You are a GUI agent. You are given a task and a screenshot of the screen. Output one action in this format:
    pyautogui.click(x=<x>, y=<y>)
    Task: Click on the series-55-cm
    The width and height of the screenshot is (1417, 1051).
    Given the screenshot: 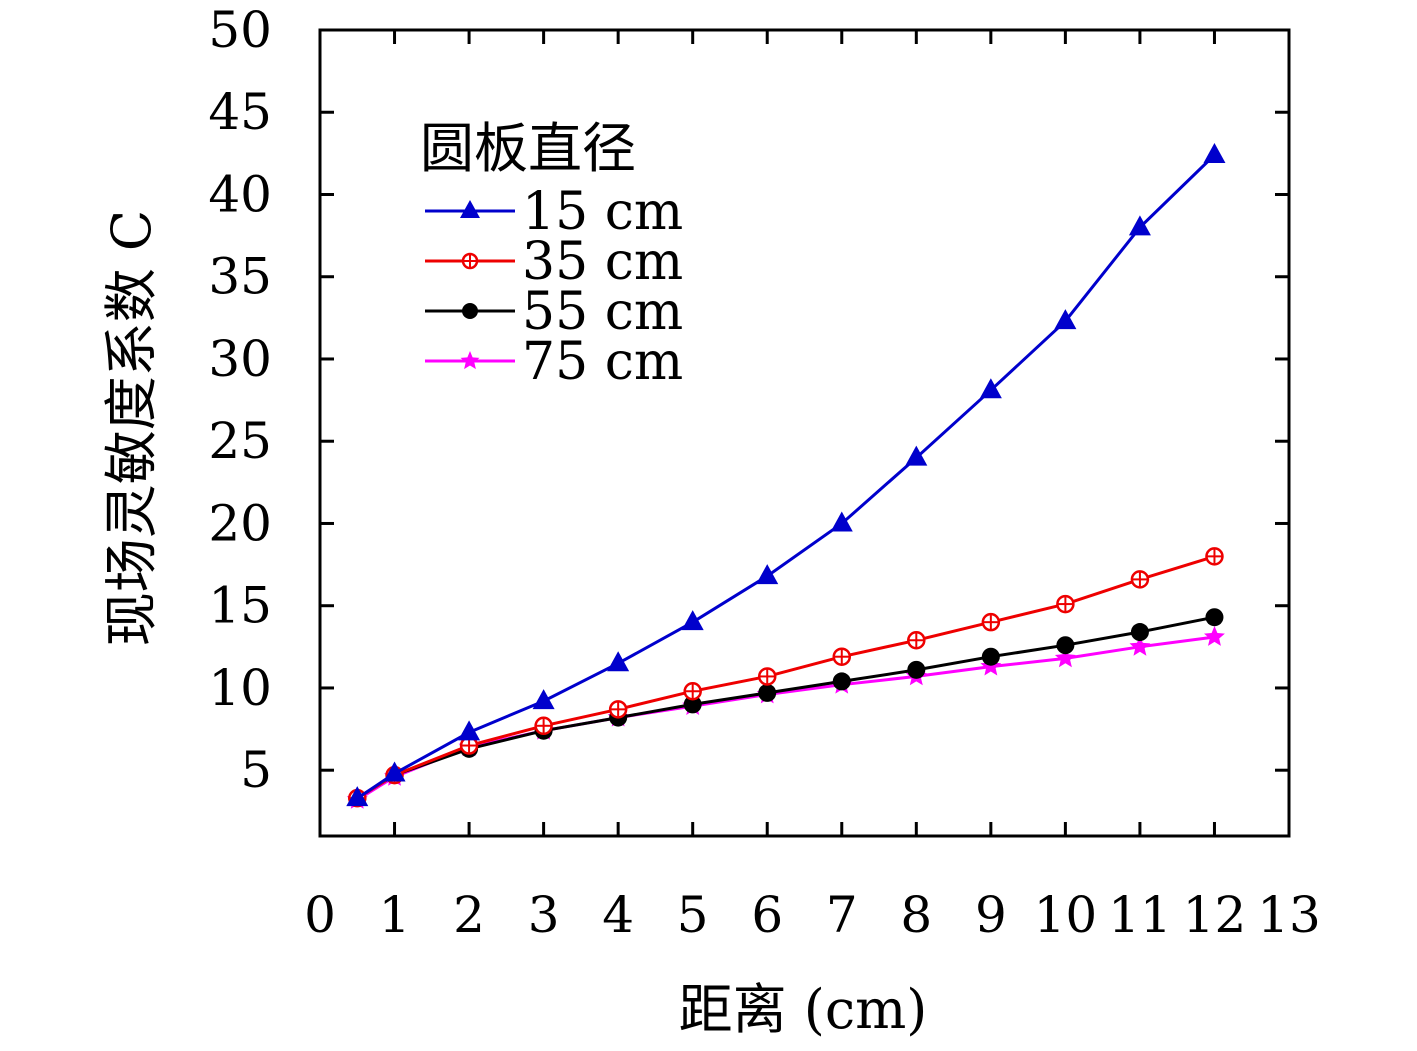 What is the action you would take?
    pyautogui.click(x=786, y=708)
    